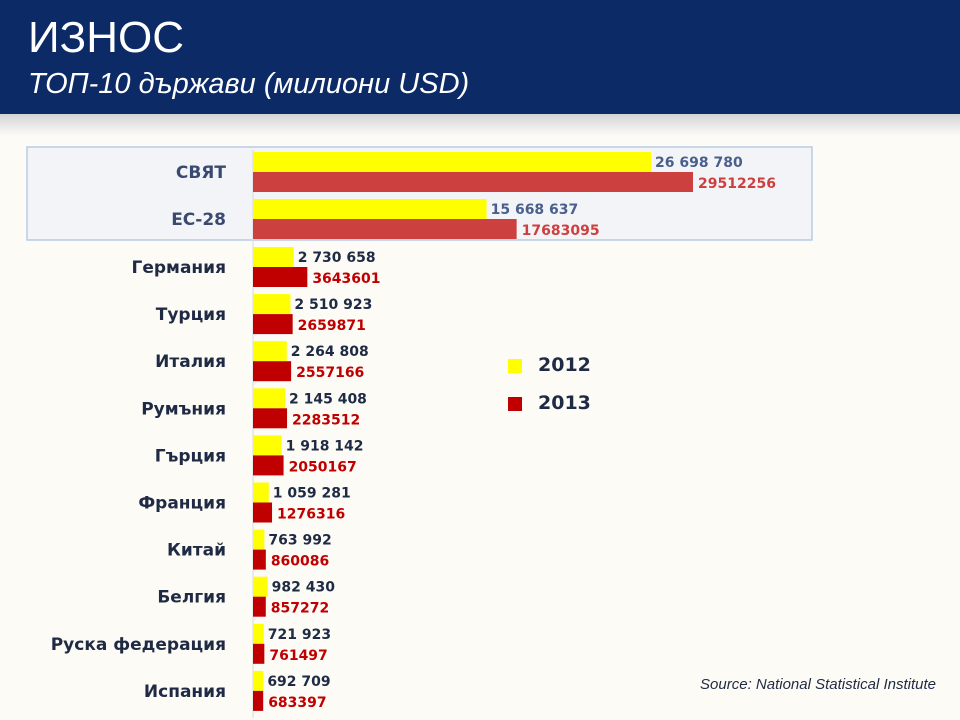  What do you see at coordinates (304, 588) in the screenshot?
I see `value-label-2012-cat-9: 982 430` at bounding box center [304, 588].